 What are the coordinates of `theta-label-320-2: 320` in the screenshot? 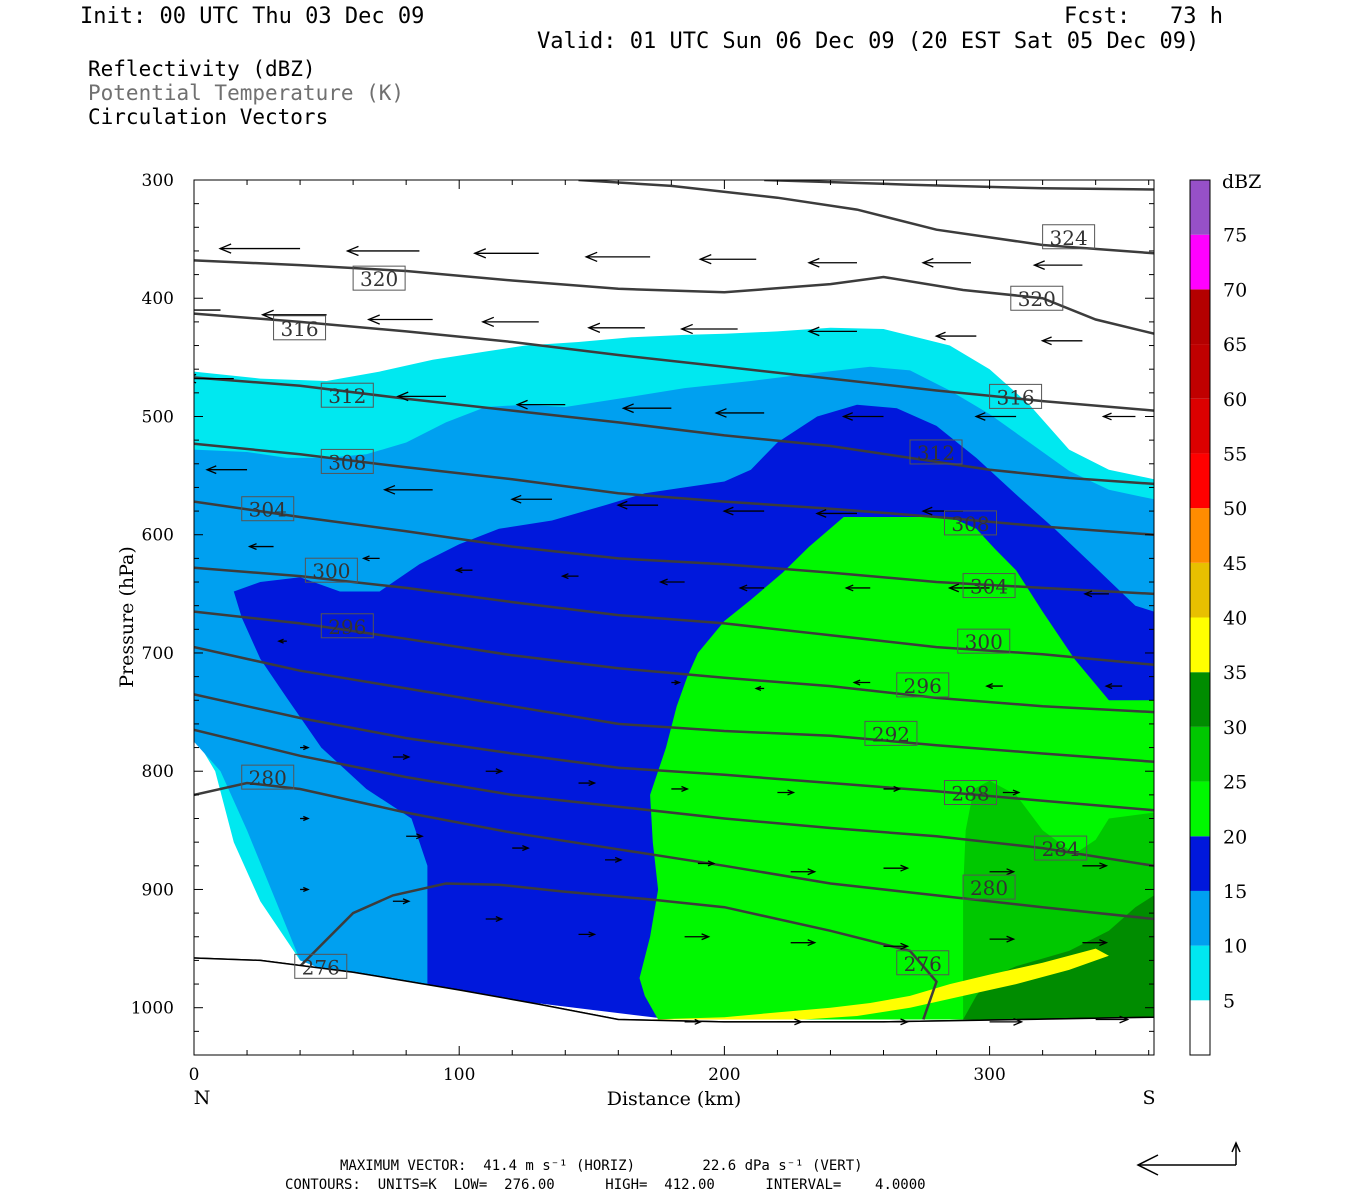 It's located at (379, 279).